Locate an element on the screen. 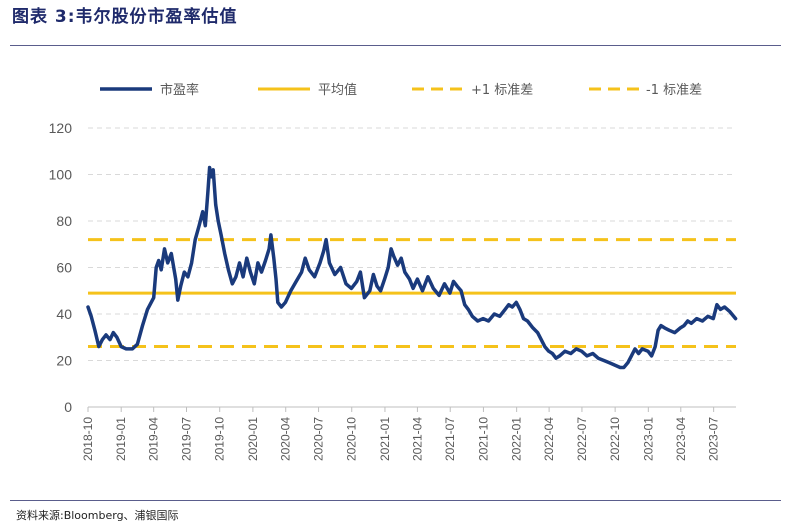  x-tick-label: 2019-01 is located at coordinates (121, 439).